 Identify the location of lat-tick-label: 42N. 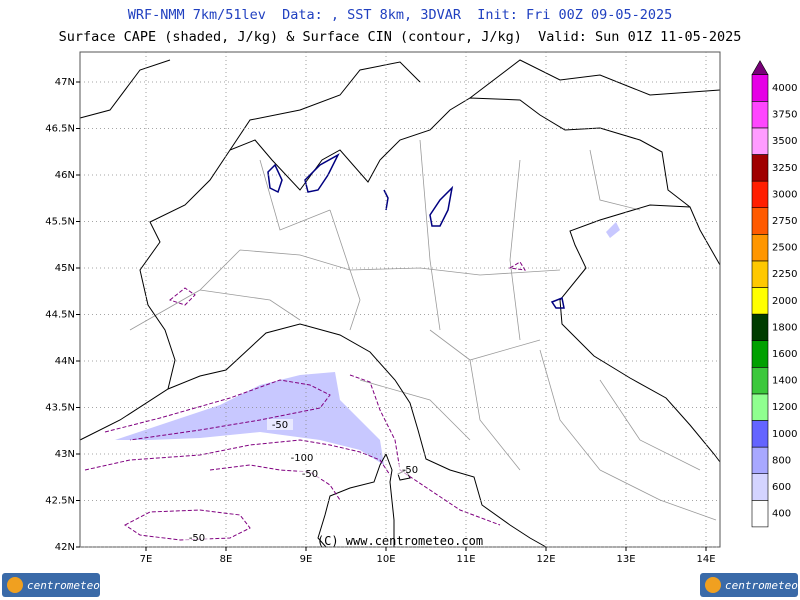
(65, 547).